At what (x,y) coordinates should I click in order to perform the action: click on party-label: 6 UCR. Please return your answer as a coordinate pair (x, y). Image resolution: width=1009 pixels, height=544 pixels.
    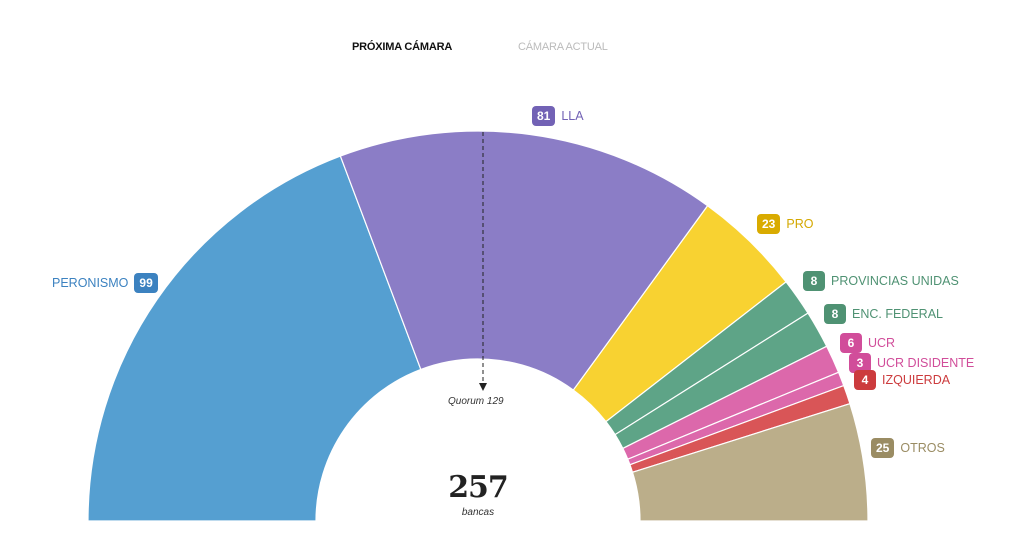
    Looking at the image, I should click on (867, 343).